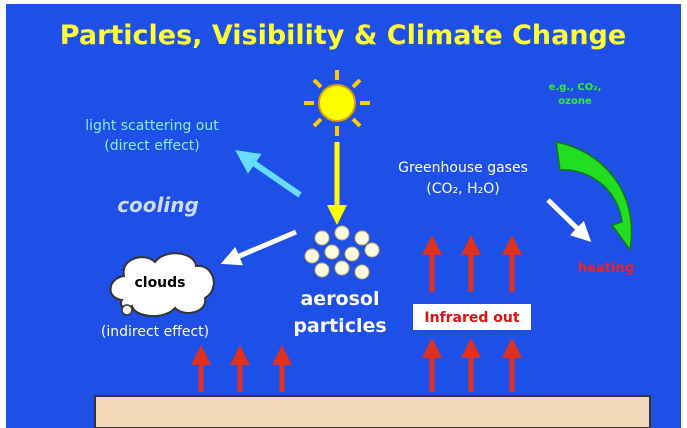 The width and height of the screenshot is (687, 428). What do you see at coordinates (151, 146) in the screenshot?
I see `scattering-label: (direct effect)` at bounding box center [151, 146].